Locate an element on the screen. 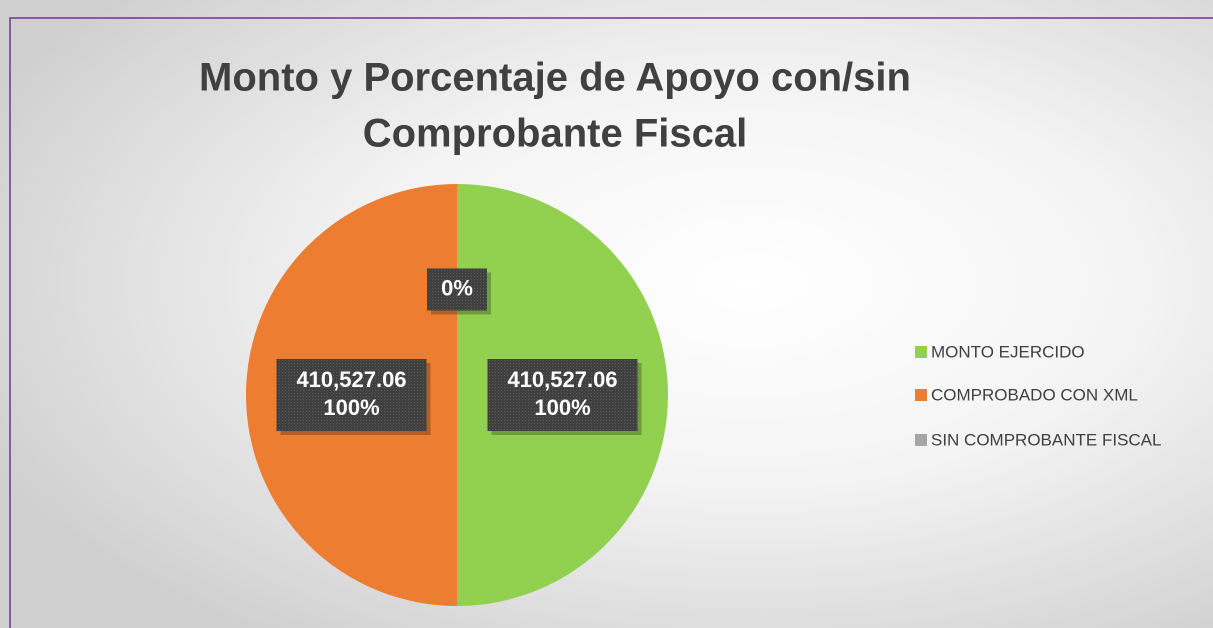 The width and height of the screenshot is (1213, 628). data-label-line: 0% is located at coordinates (457, 287).